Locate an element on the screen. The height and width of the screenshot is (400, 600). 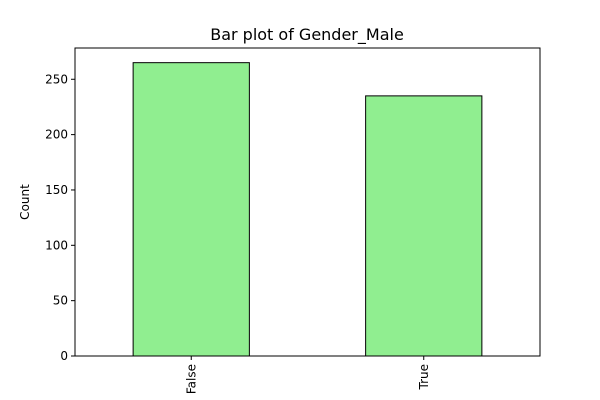
y-tick-label: 0 is located at coordinates (64, 356).